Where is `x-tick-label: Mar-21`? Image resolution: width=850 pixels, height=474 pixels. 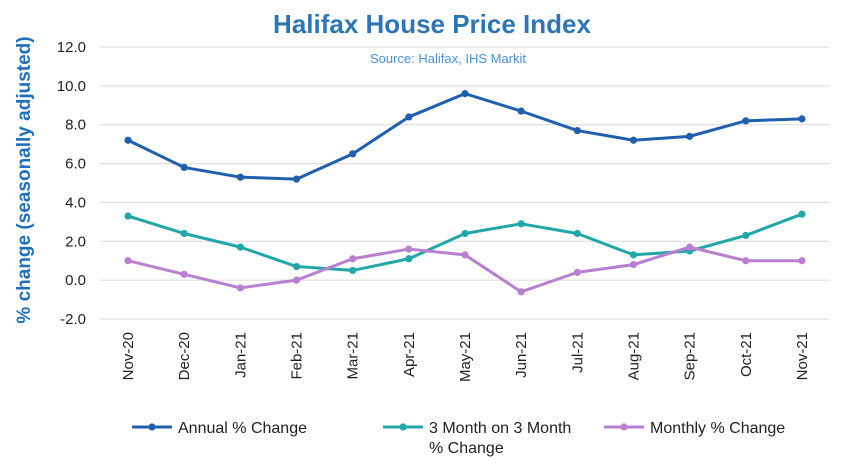
x-tick-label: Mar-21 is located at coordinates (353, 356).